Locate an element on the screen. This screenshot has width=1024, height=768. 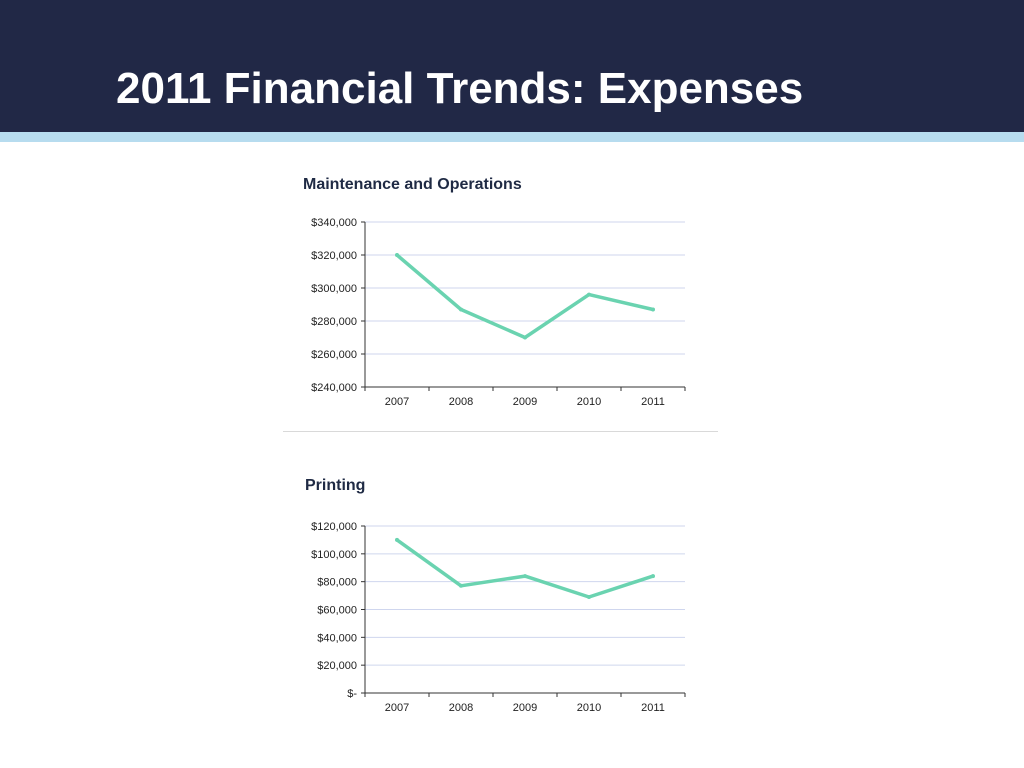
y-tick-label: $340,000 is located at coordinates (334, 223).